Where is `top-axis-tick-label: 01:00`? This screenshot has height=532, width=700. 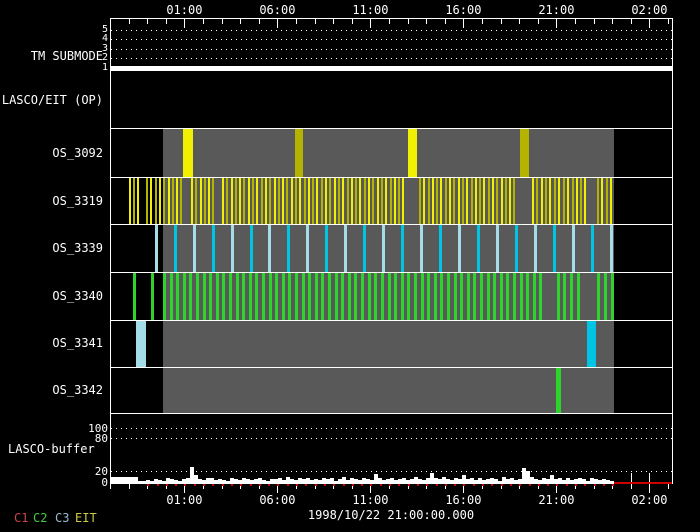
top-axis-tick-label: 01:00 is located at coordinates (184, 10).